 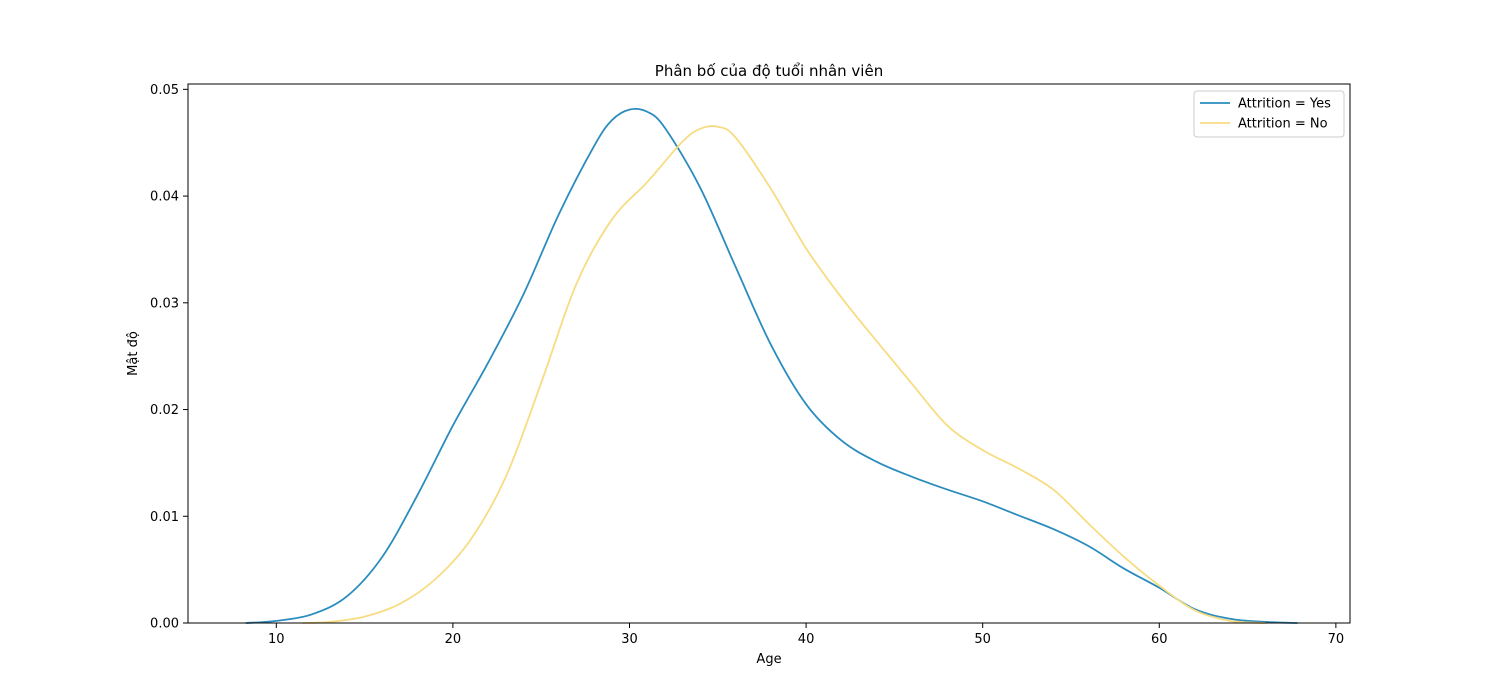 What do you see at coordinates (133, 353) in the screenshot?
I see `y-axis-label: Mật độ` at bounding box center [133, 353].